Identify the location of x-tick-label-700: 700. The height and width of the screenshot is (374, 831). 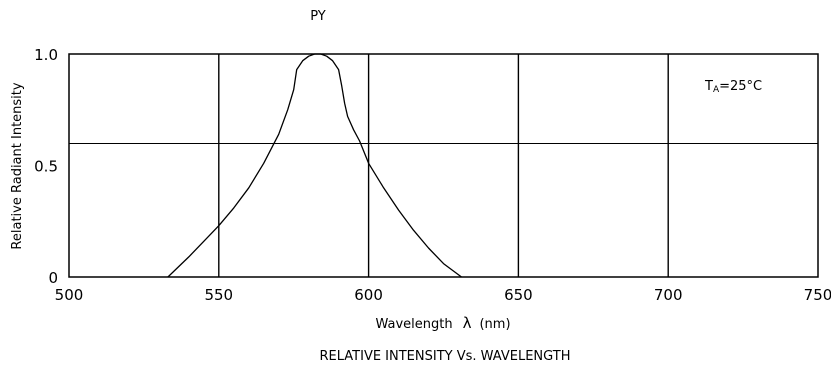
(668, 295).